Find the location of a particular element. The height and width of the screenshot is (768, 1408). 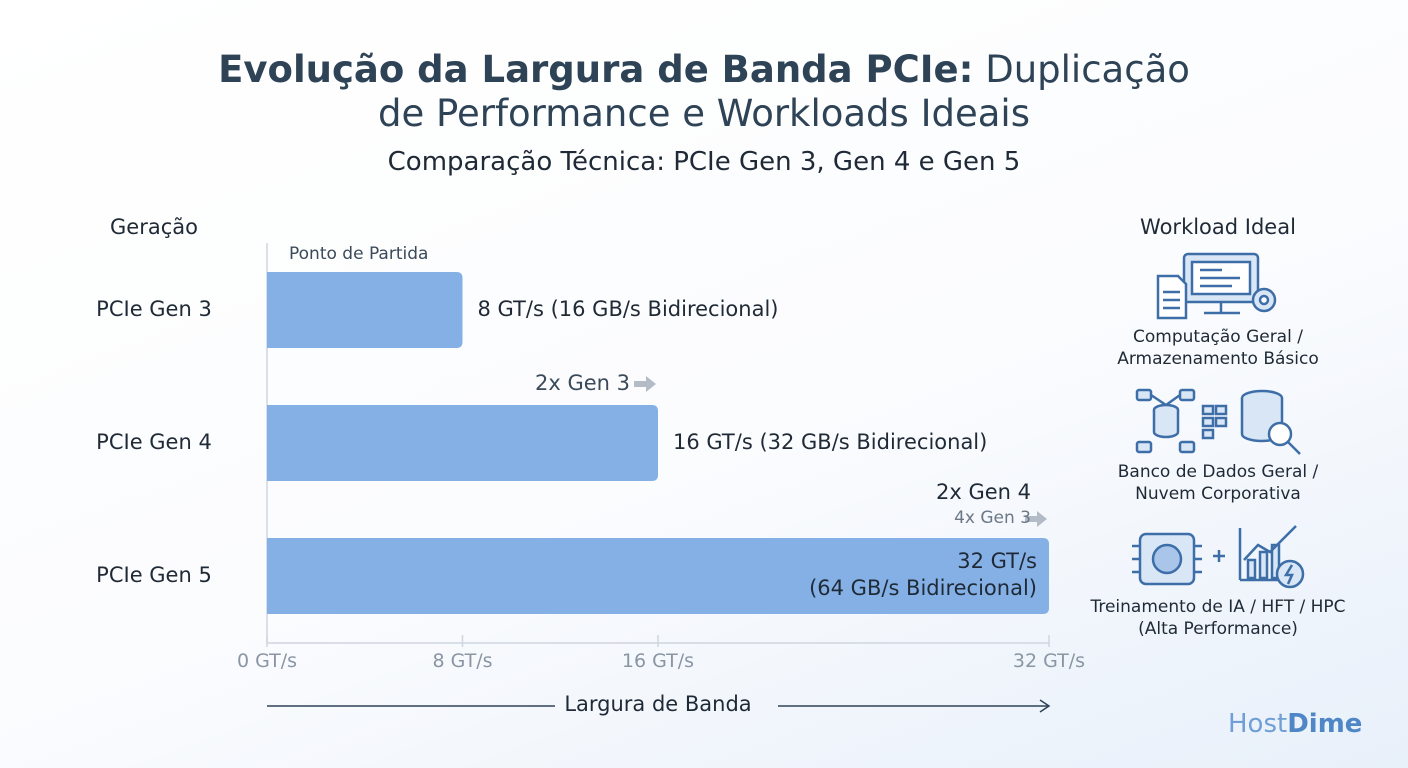

annotation: 4x Gen 3 is located at coordinates (992, 518).